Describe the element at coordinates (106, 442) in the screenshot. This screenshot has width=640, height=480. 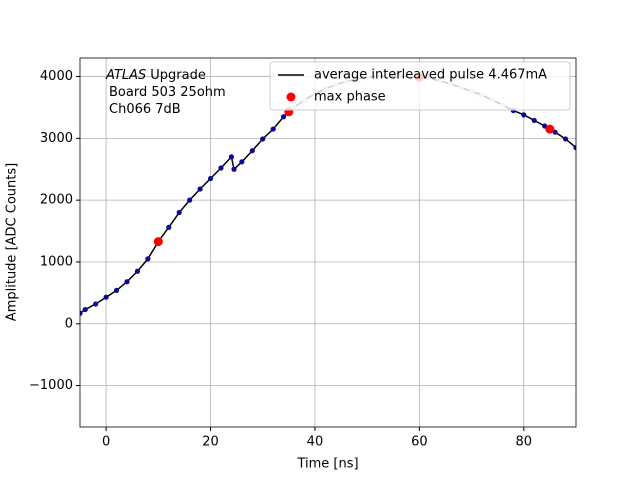
I see `x-tick-label: 0` at that location.